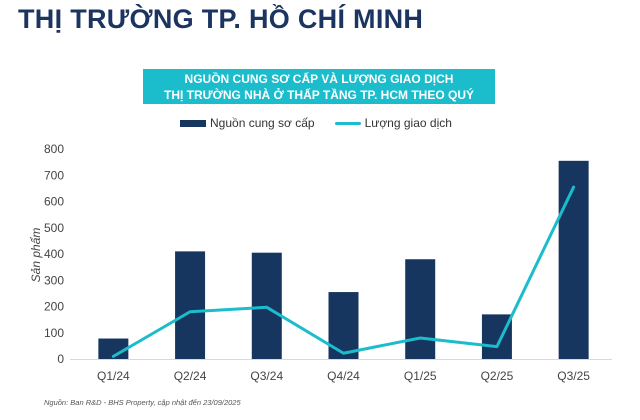 The height and width of the screenshot is (420, 640). What do you see at coordinates (193, 123) in the screenshot?
I see `legend-swatch-bar` at bounding box center [193, 123].